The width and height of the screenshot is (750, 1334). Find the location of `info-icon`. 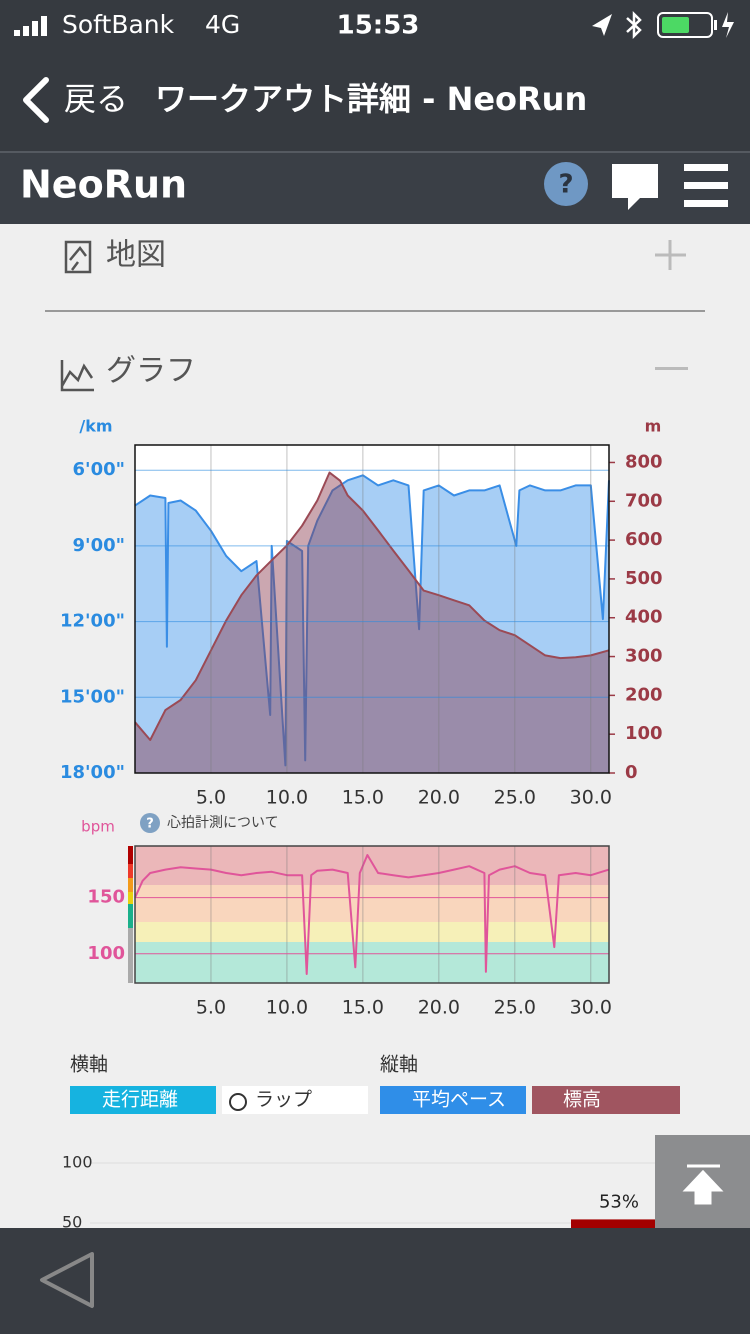

info-icon is located at coordinates (150, 823).